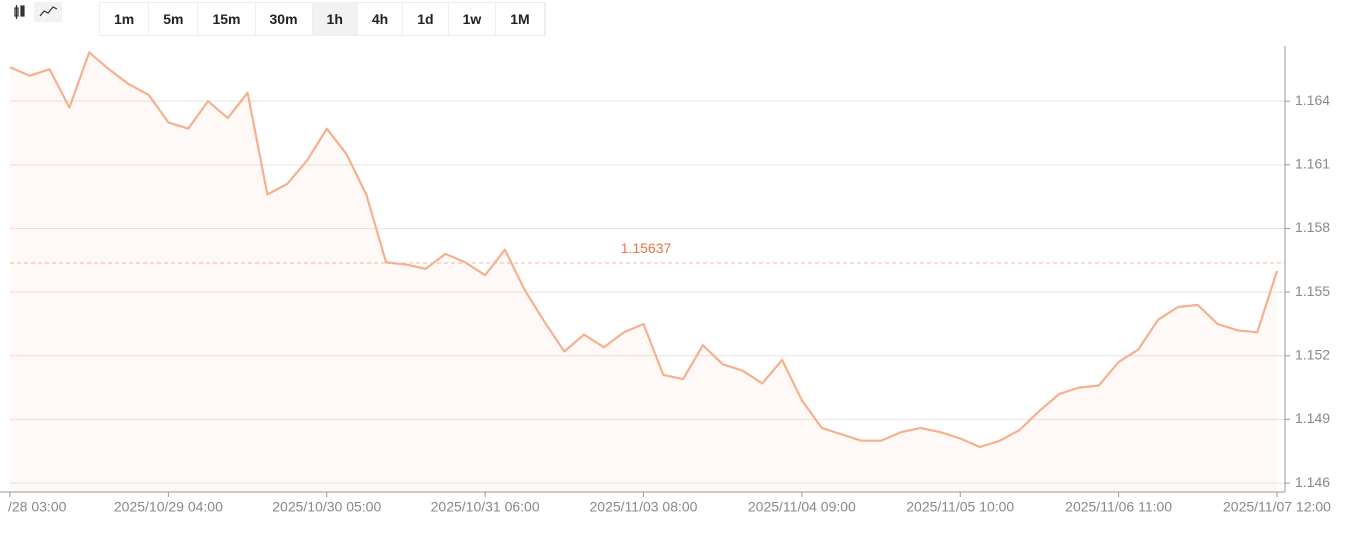  Describe the element at coordinates (125, 19) in the screenshot. I see `interval-button: 1m` at that location.